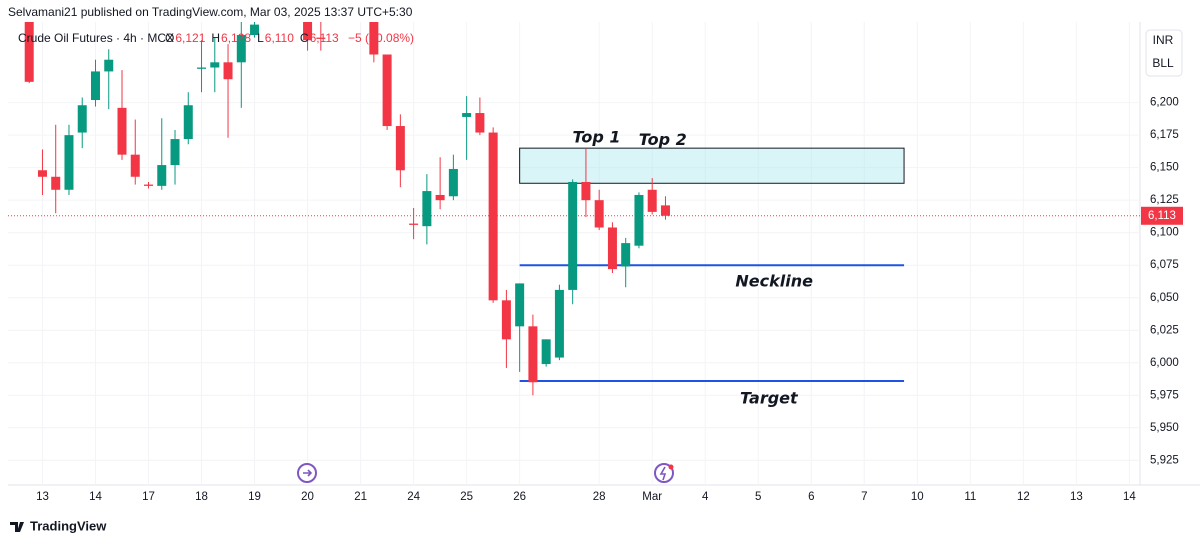  I want to click on x-tick-label: 25, so click(466, 497).